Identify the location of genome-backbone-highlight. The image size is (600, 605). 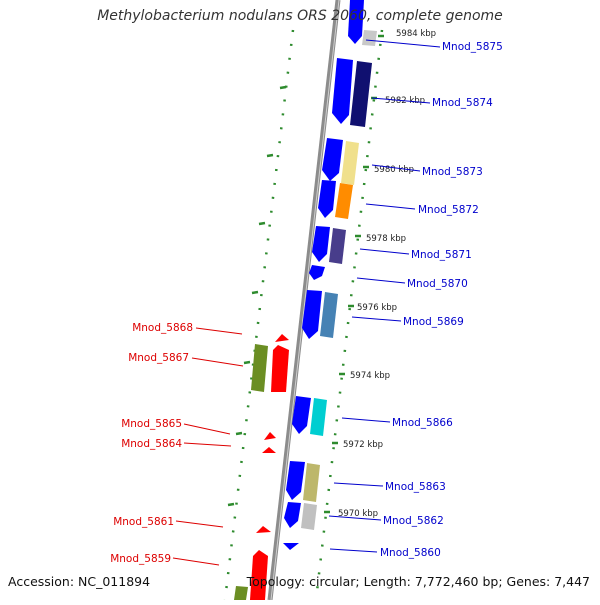
(305, 300).